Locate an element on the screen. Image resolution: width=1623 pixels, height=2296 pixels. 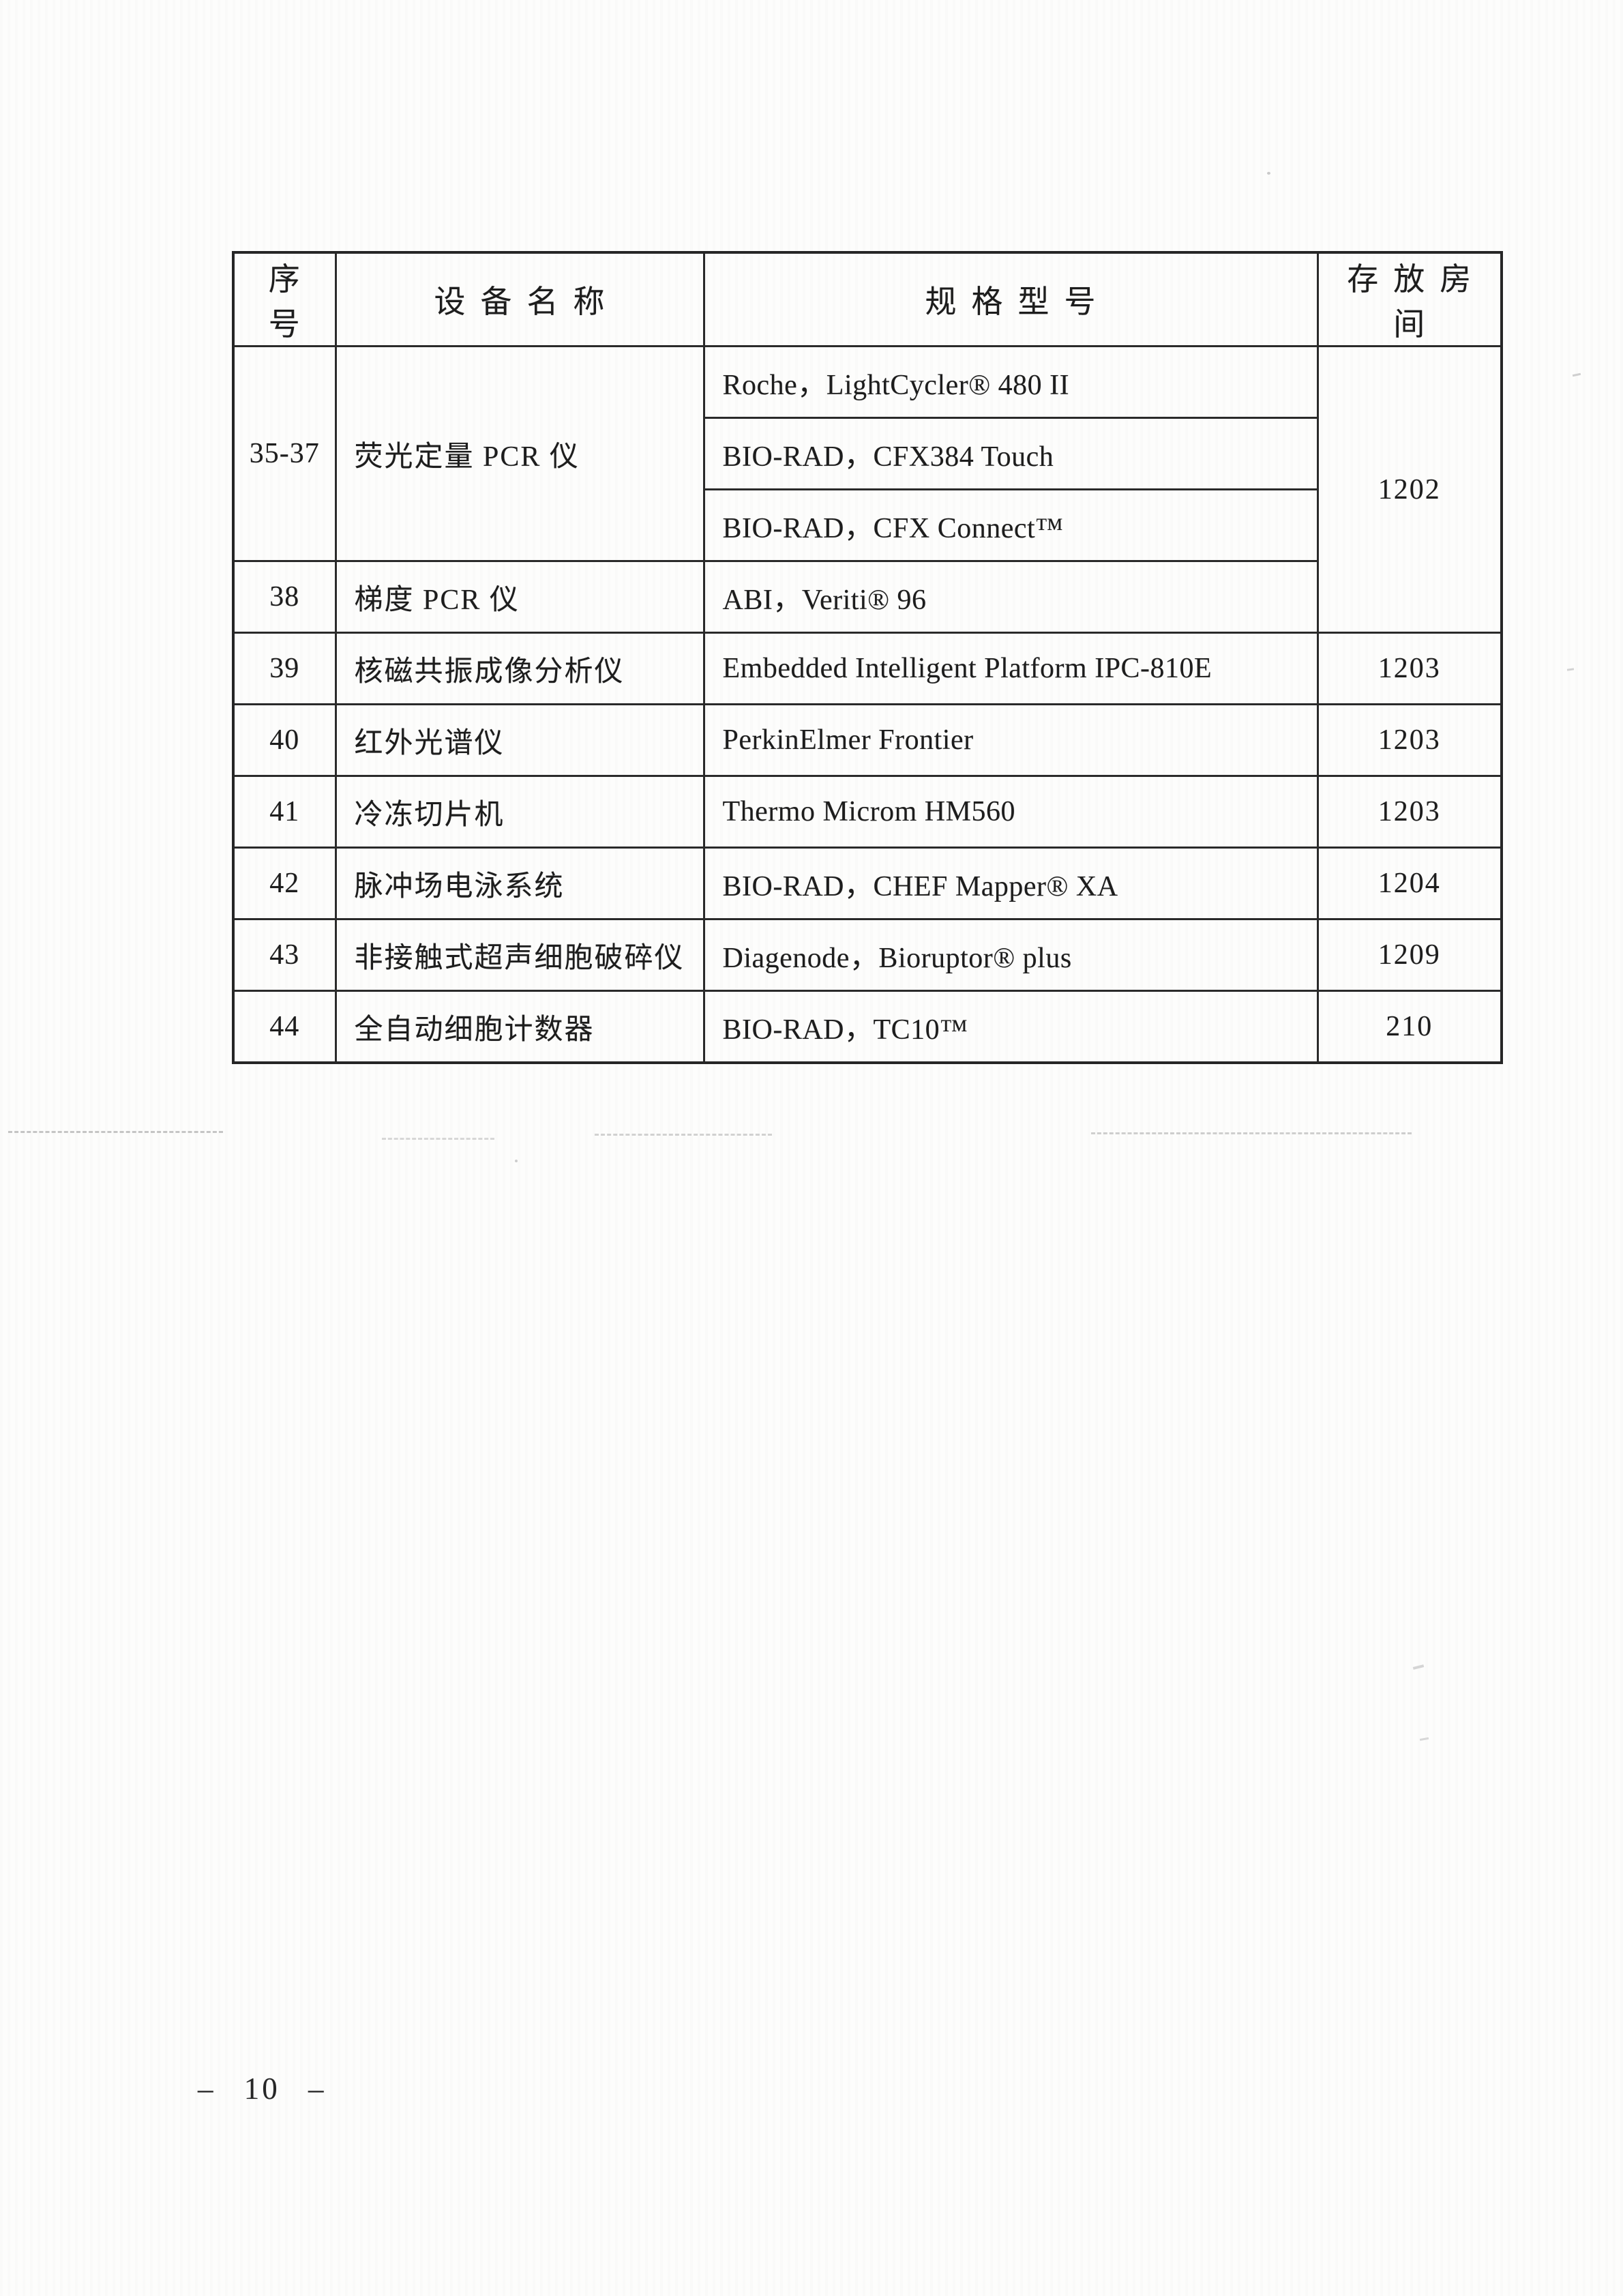
serial-number-cell: 38 is located at coordinates (284, 597).